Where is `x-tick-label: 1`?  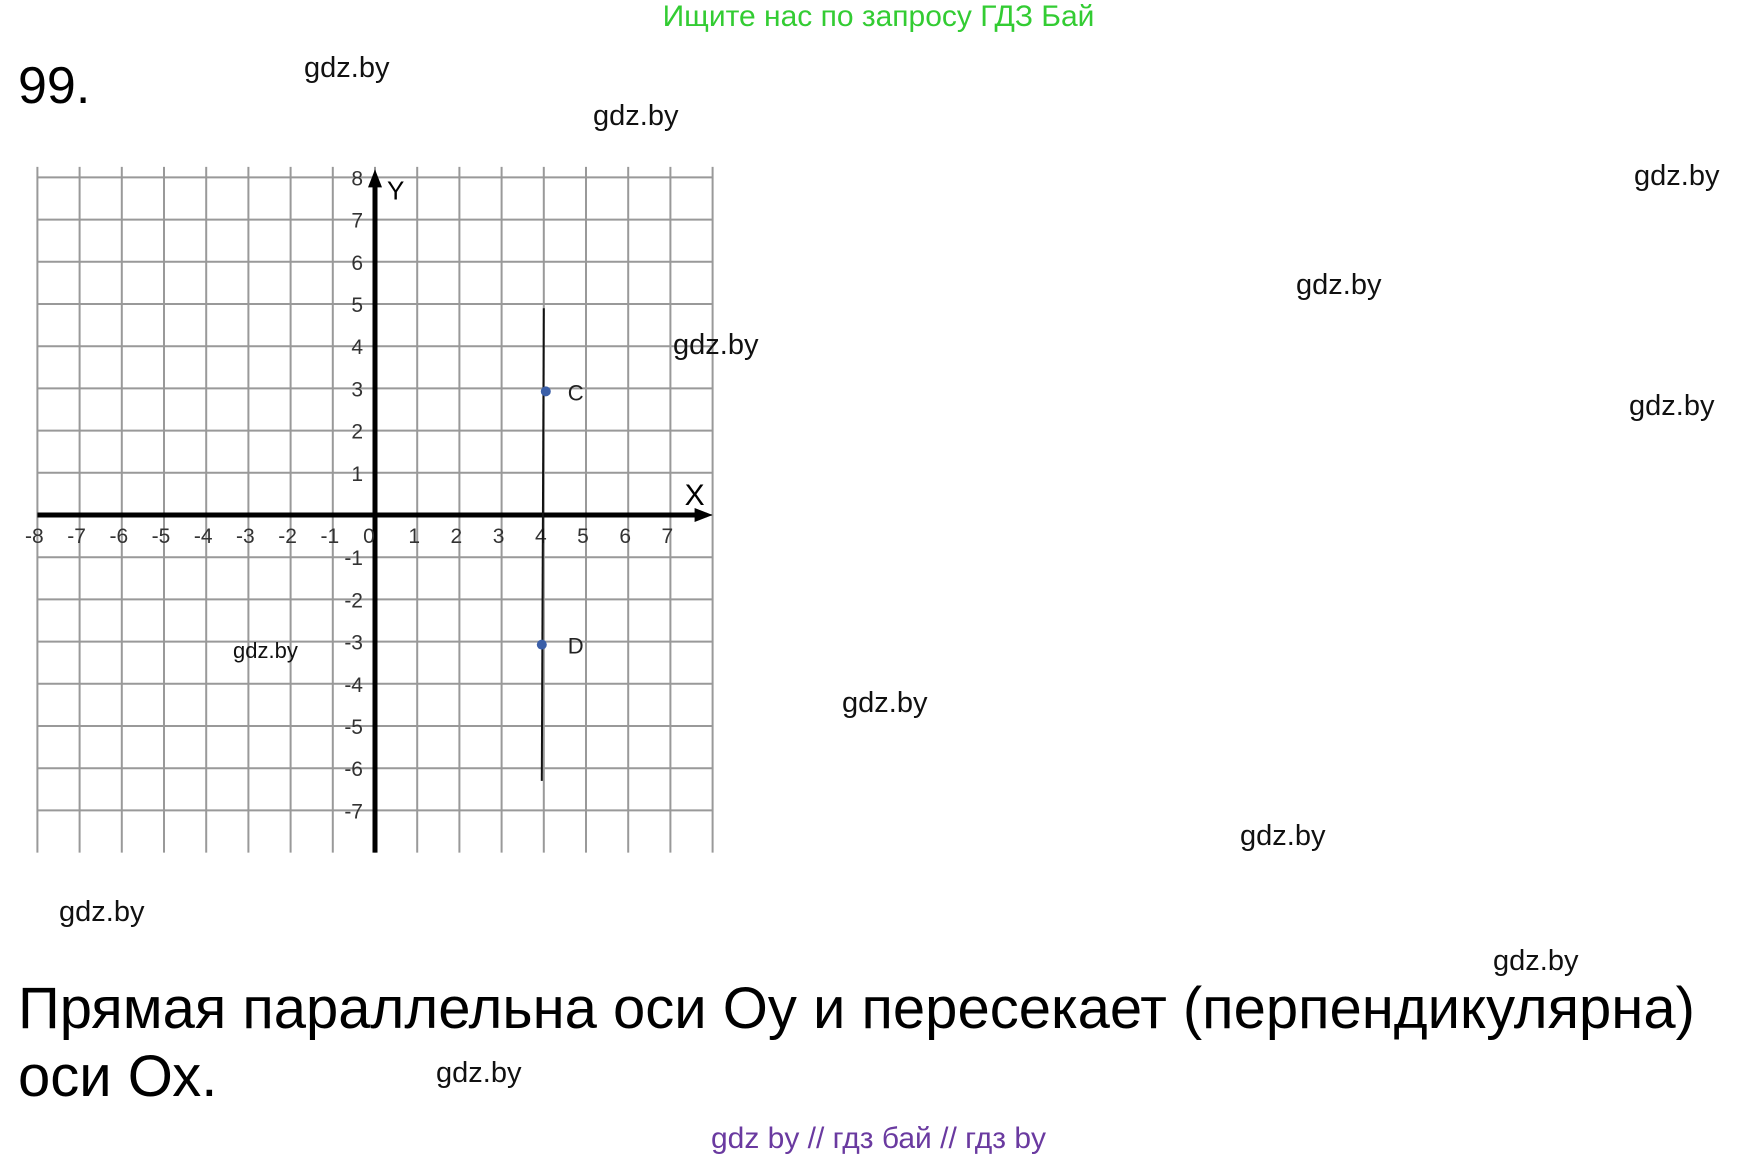
x-tick-label: 1 is located at coordinates (414, 536).